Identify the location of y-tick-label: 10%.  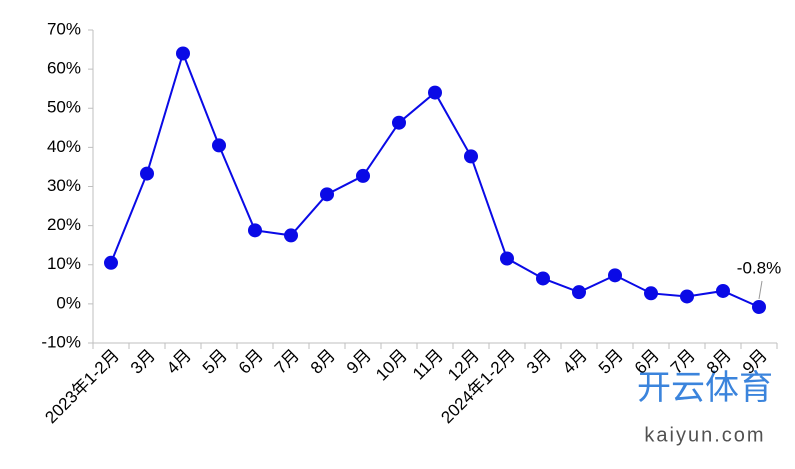
(64, 263).